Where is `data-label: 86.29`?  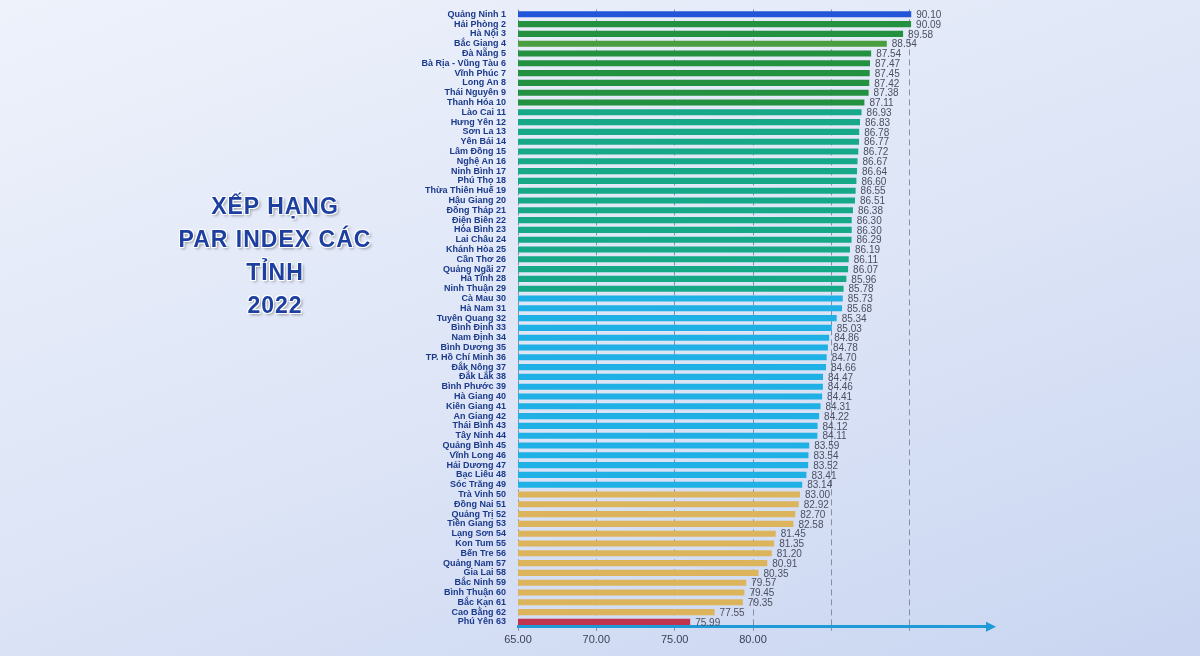
data-label: 86.29 is located at coordinates (869, 240).